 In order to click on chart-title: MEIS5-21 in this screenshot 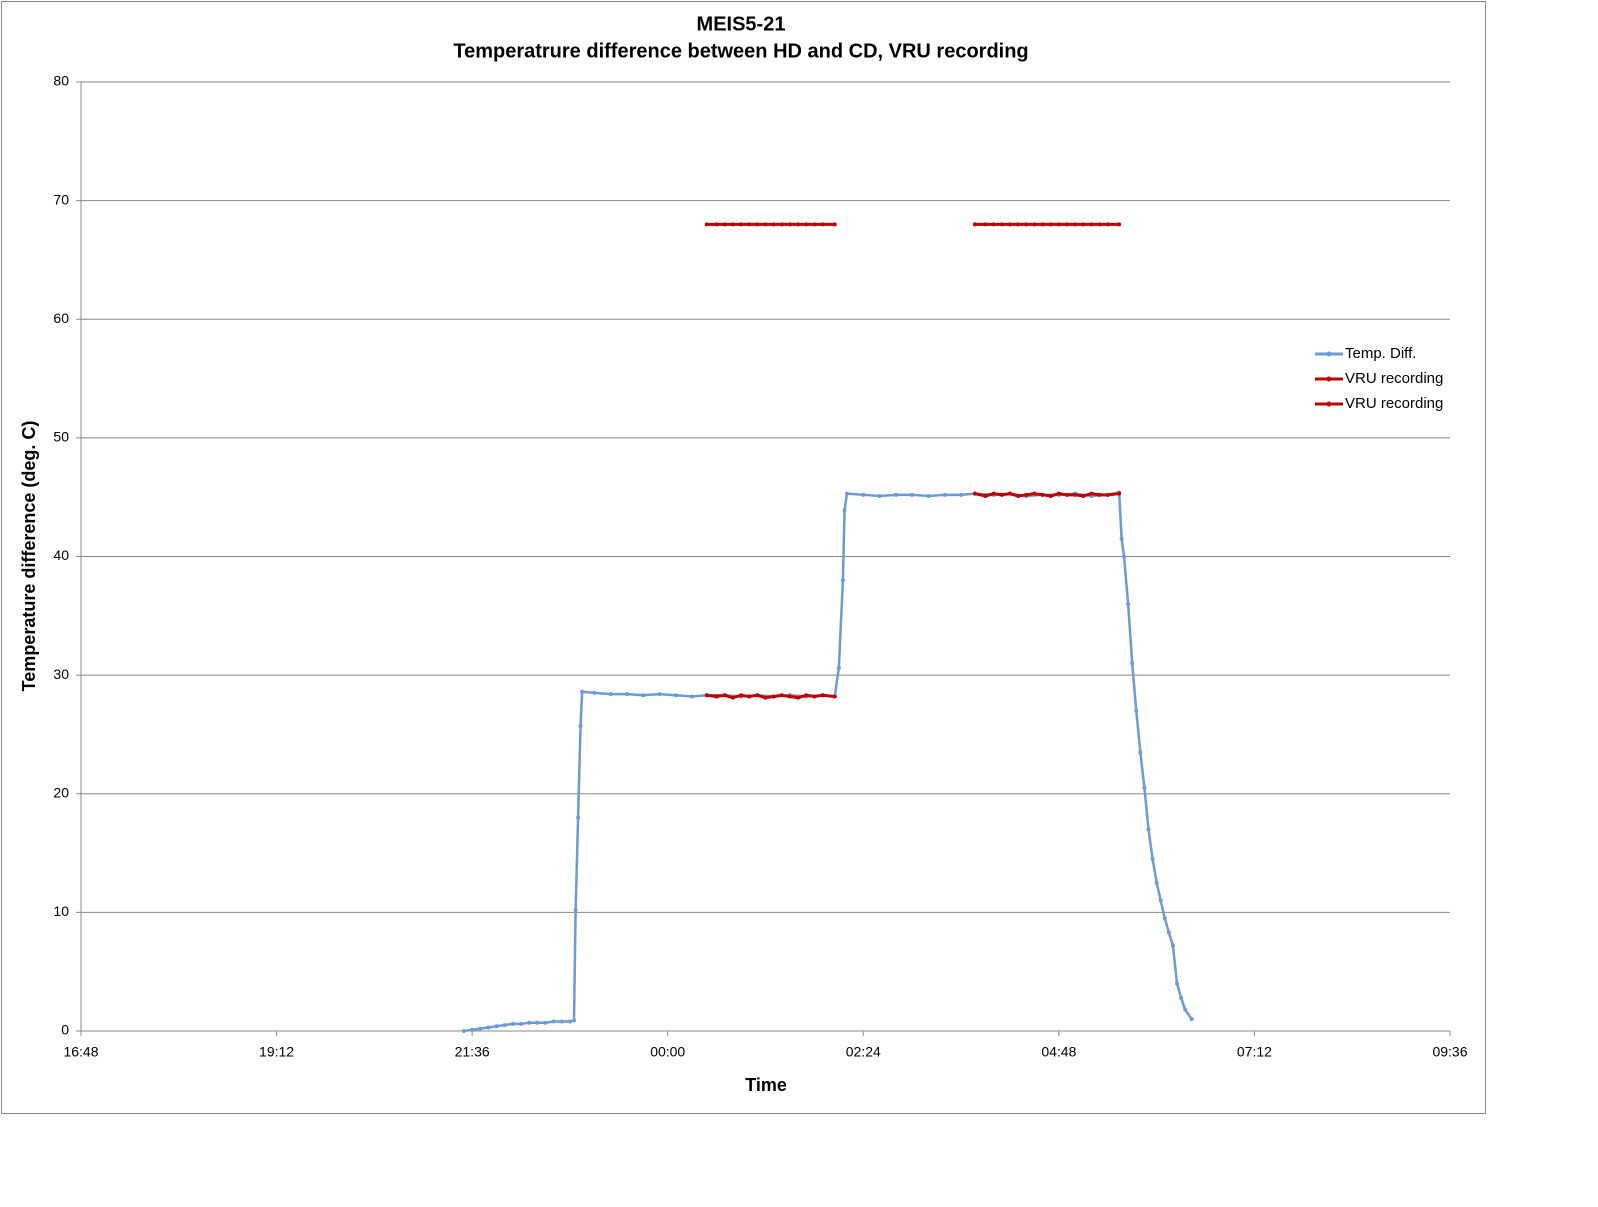, I will do `click(741, 24)`.